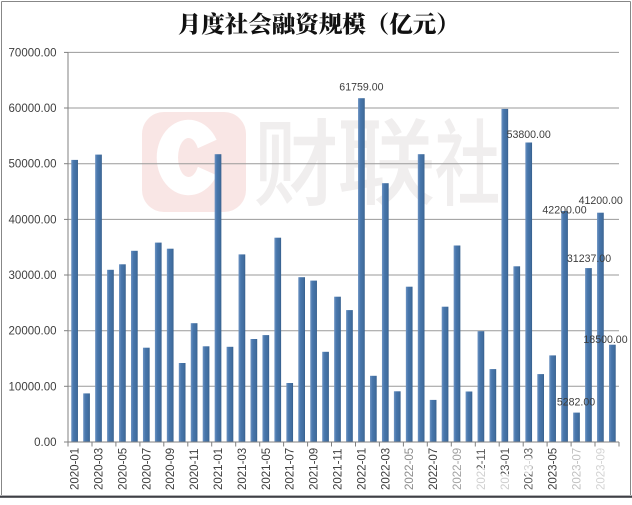 This screenshot has height=505, width=632. I want to click on svg-text: 41200.00, so click(601, 201).